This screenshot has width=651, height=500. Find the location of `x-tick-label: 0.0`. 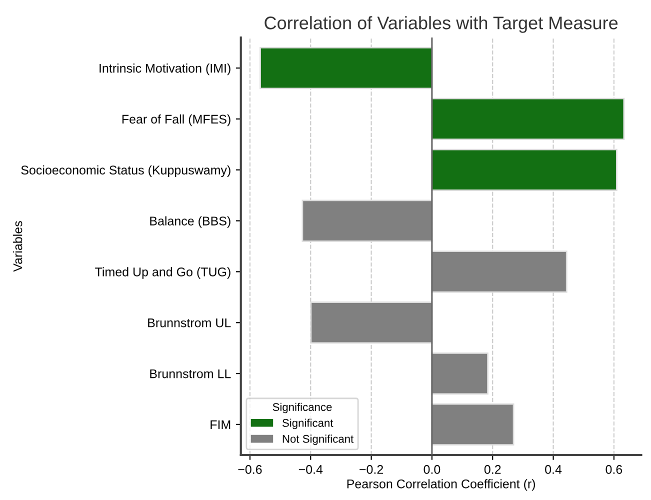

x-tick-label: 0.0 is located at coordinates (432, 469).